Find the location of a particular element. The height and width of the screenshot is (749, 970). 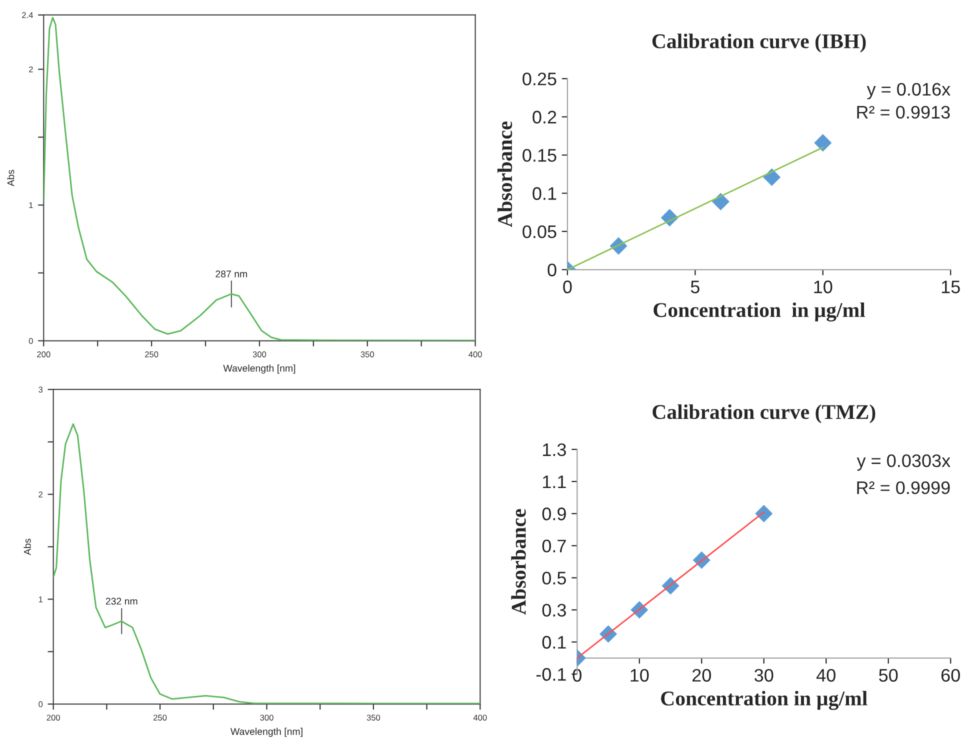

y-tick-label: 3 is located at coordinates (40, 389).